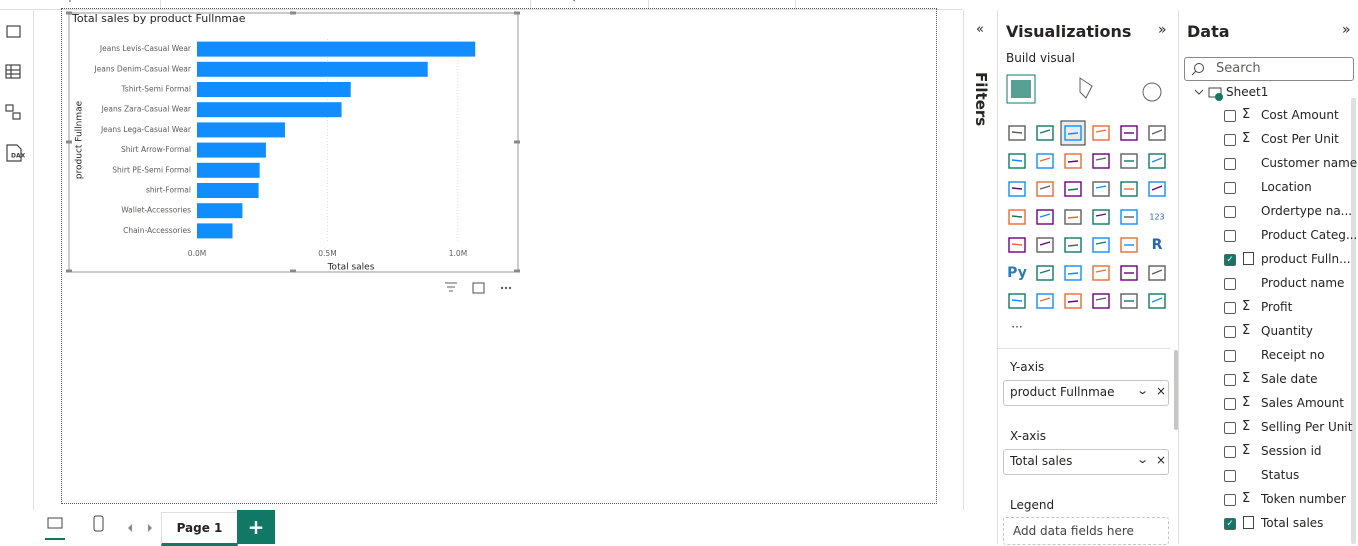 This screenshot has height=546, width=1358. I want to click on field-name: Selling Per Unit, so click(1307, 427).